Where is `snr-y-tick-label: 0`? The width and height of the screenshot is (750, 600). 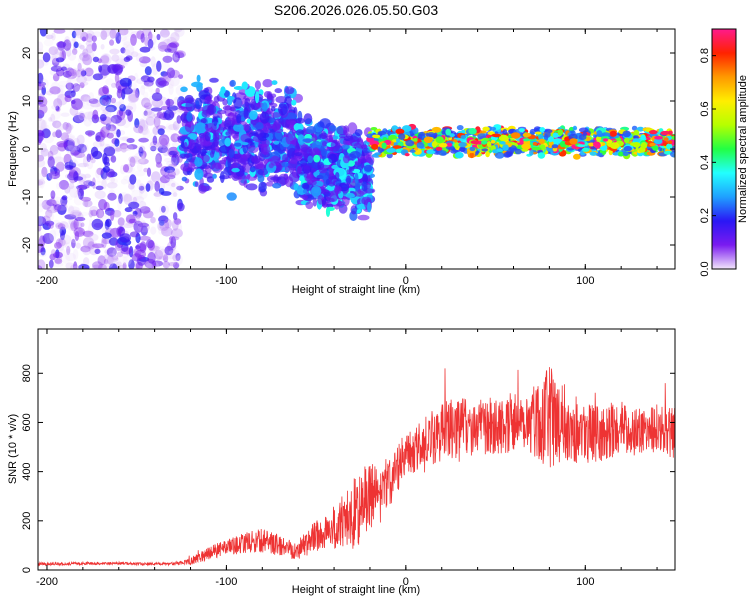 snr-y-tick-label: 0 is located at coordinates (27, 570).